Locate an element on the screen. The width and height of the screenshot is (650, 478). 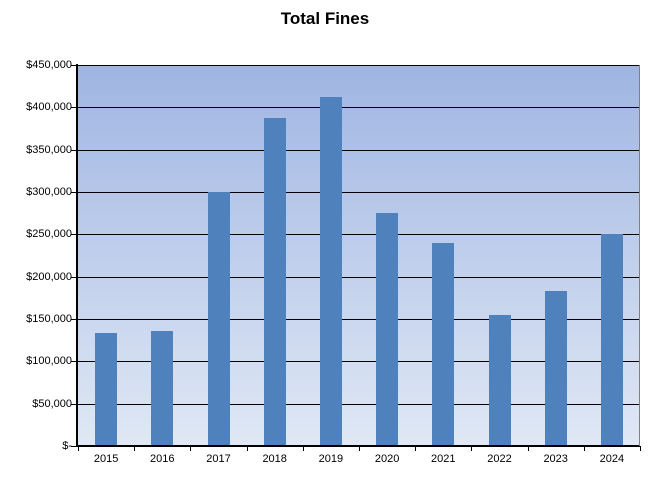
x-axis-line is located at coordinates (358, 446).